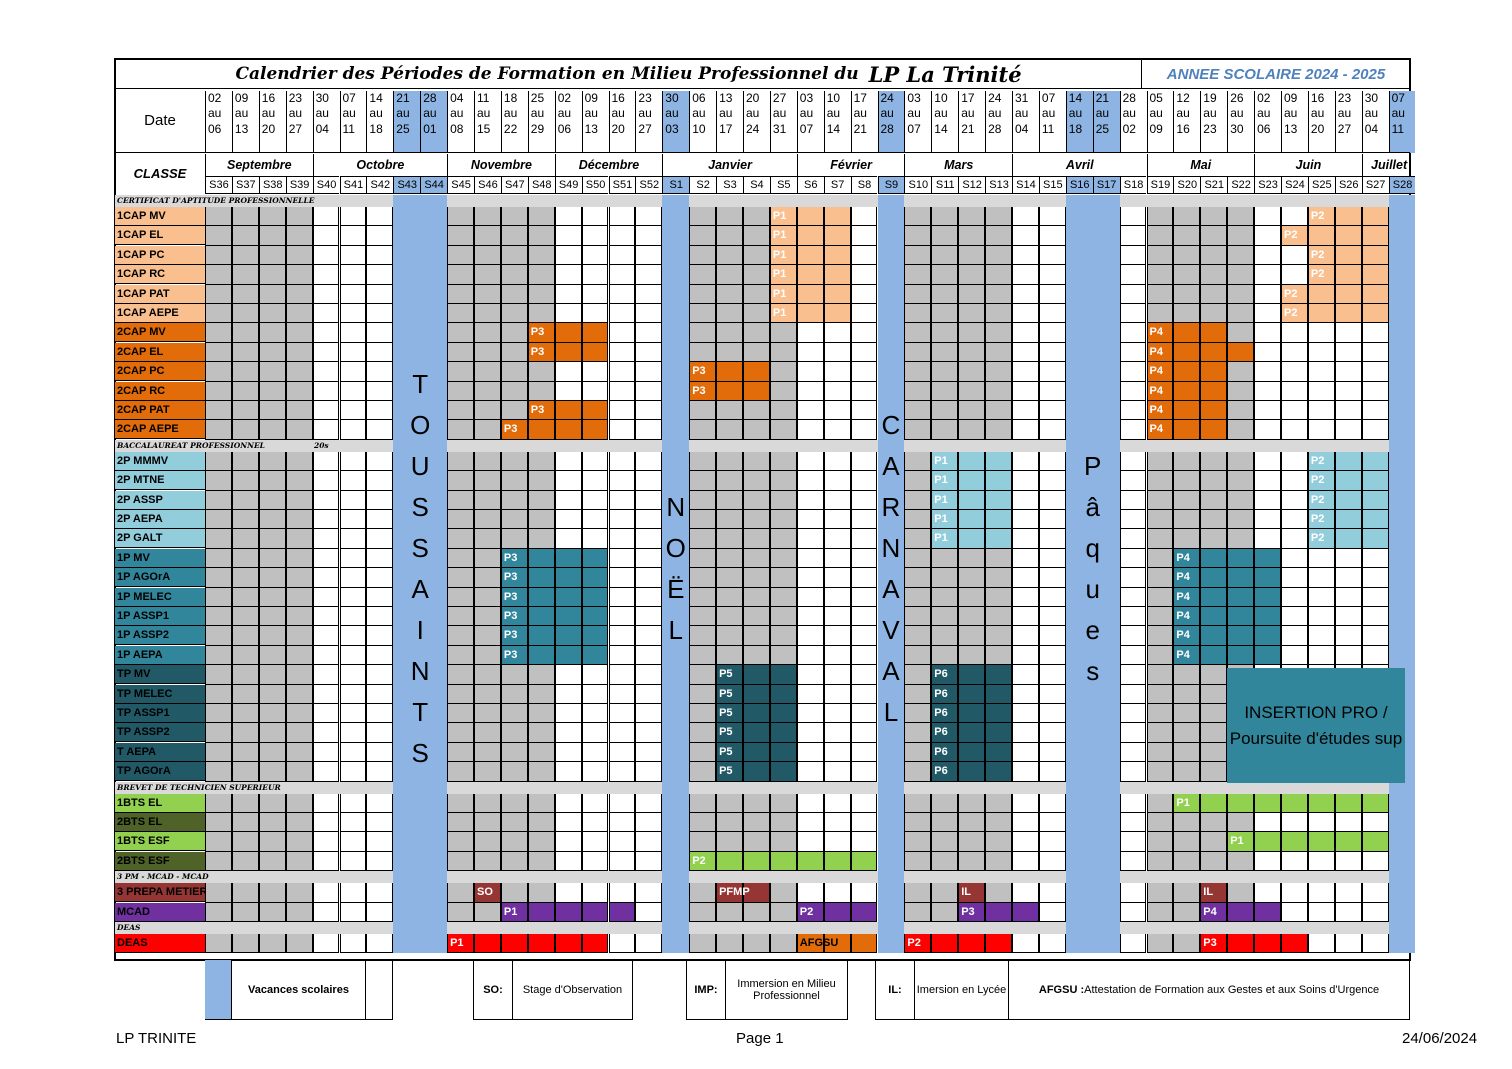  Describe the element at coordinates (434, 185) in the screenshot. I see `week-code: S44` at that location.